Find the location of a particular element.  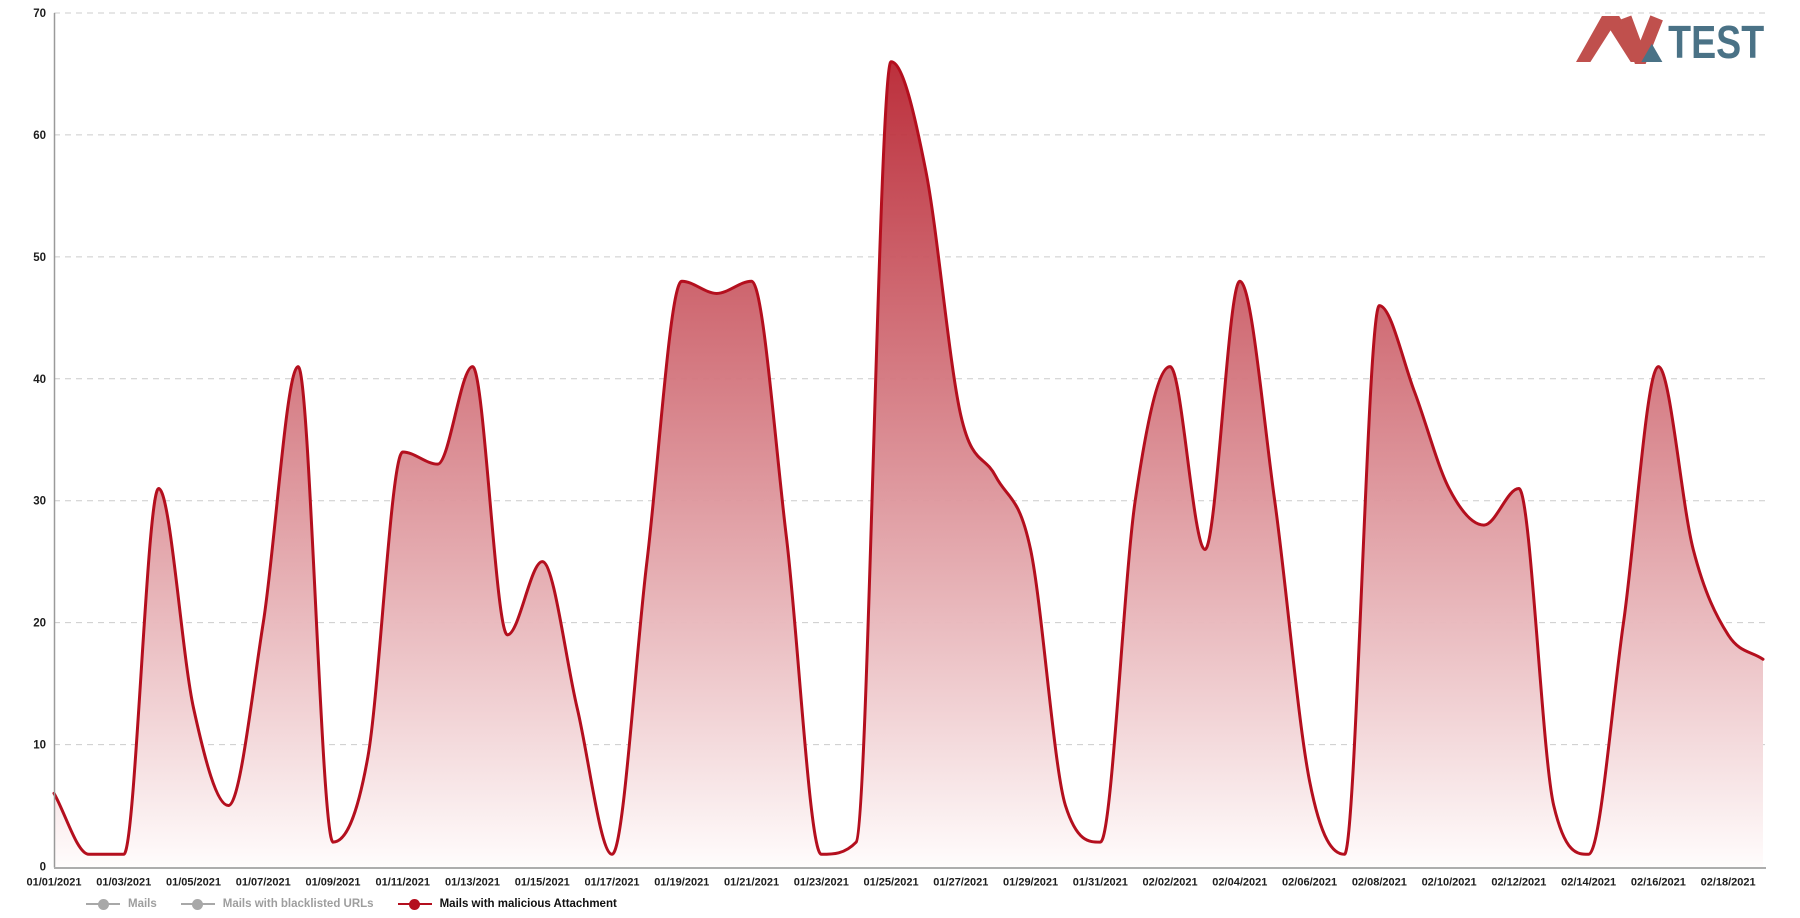

x-tick-label: 01/11/2021 is located at coordinates (403, 883).